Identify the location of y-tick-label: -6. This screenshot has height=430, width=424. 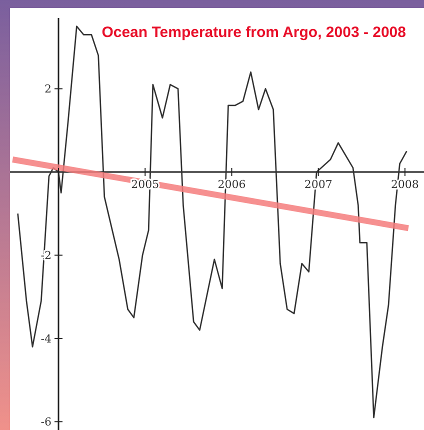
(46, 422).